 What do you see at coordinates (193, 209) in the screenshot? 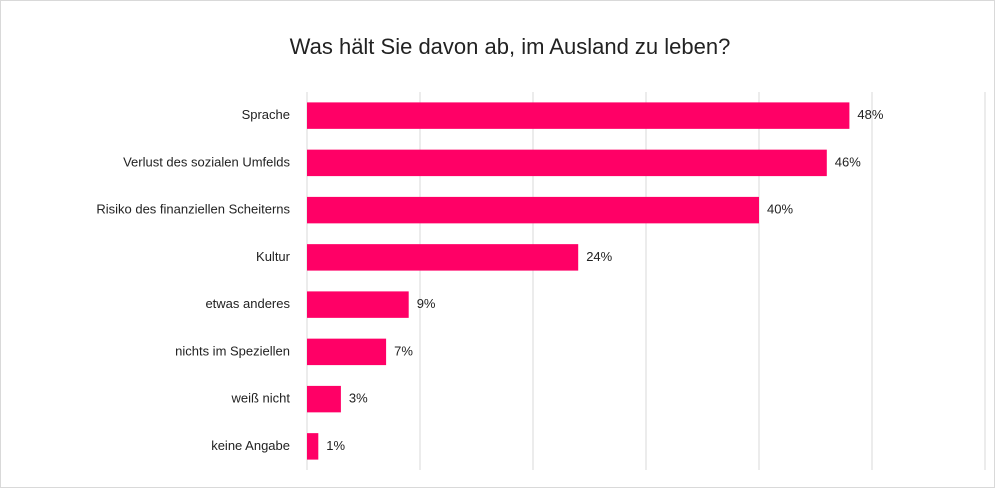
I see `y-tick-label: Risiko des finanziellen Scheiterns` at bounding box center [193, 209].